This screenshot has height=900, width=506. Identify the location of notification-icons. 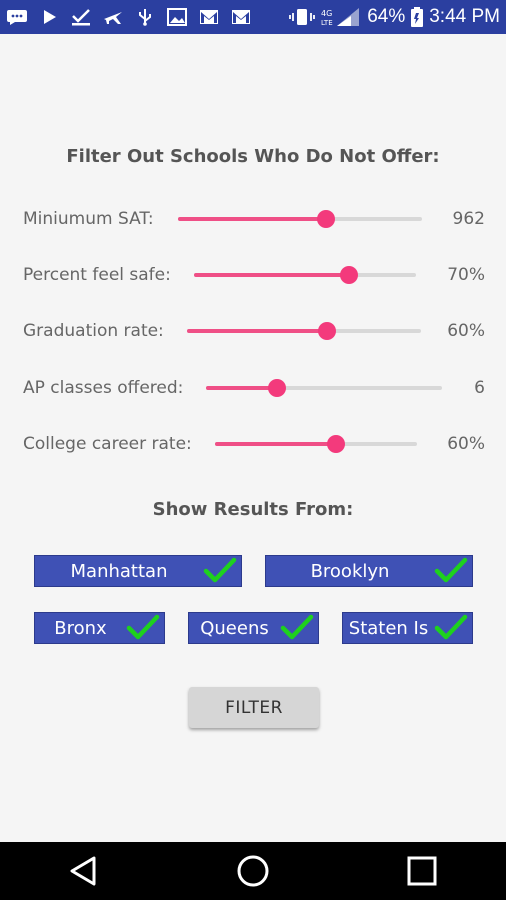
(129, 17).